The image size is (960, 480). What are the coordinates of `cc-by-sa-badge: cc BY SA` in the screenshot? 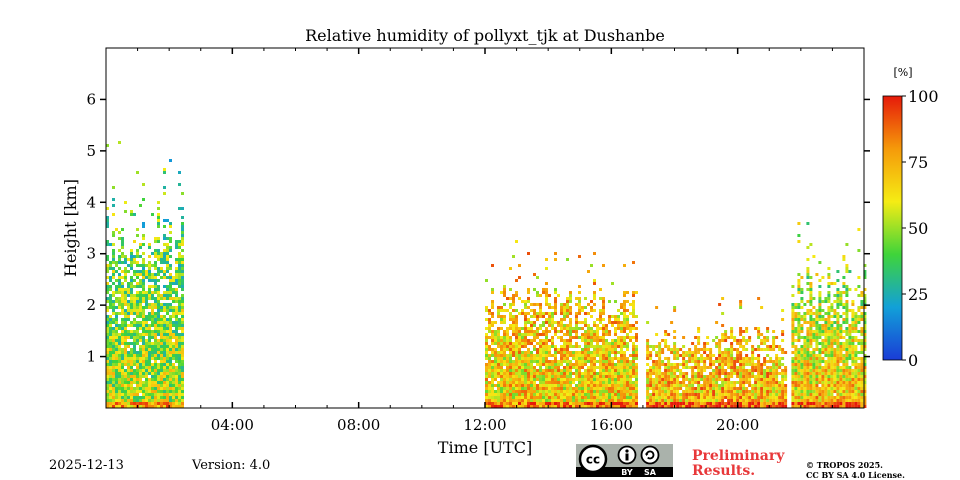 It's located at (624, 460).